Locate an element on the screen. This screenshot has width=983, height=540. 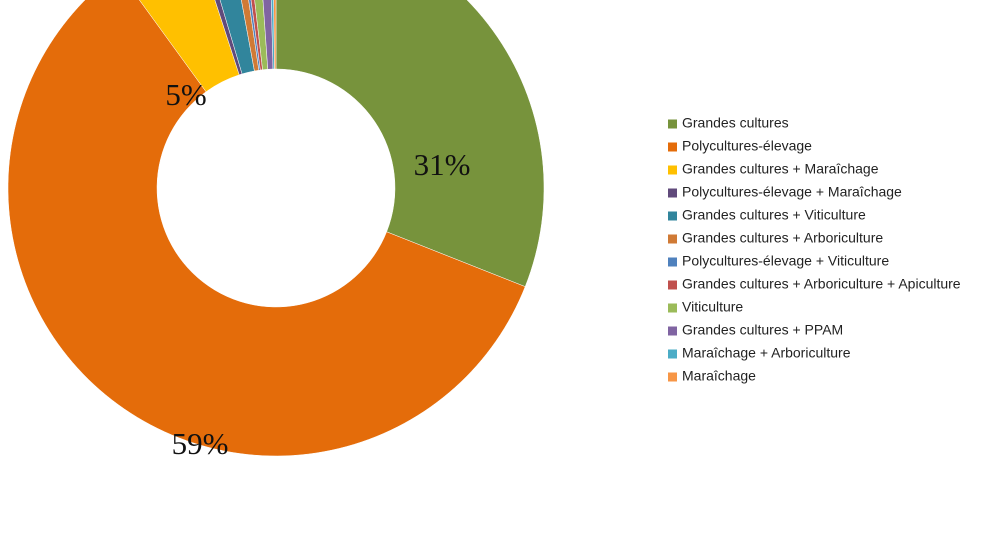
legend-label: Polycultures-élevage is located at coordinates (747, 146).